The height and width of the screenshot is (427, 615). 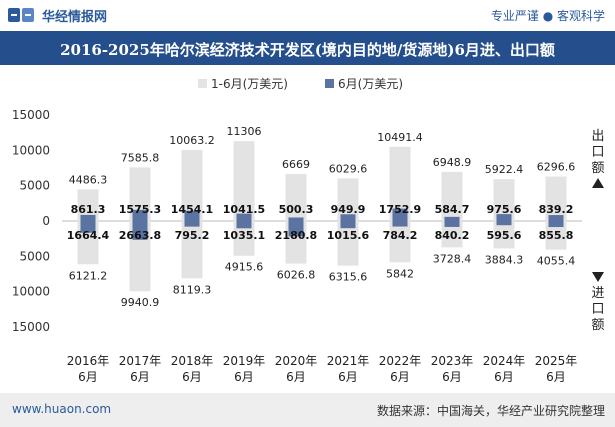 I want to click on x-tick-label-year: 2019年, so click(x=244, y=361).